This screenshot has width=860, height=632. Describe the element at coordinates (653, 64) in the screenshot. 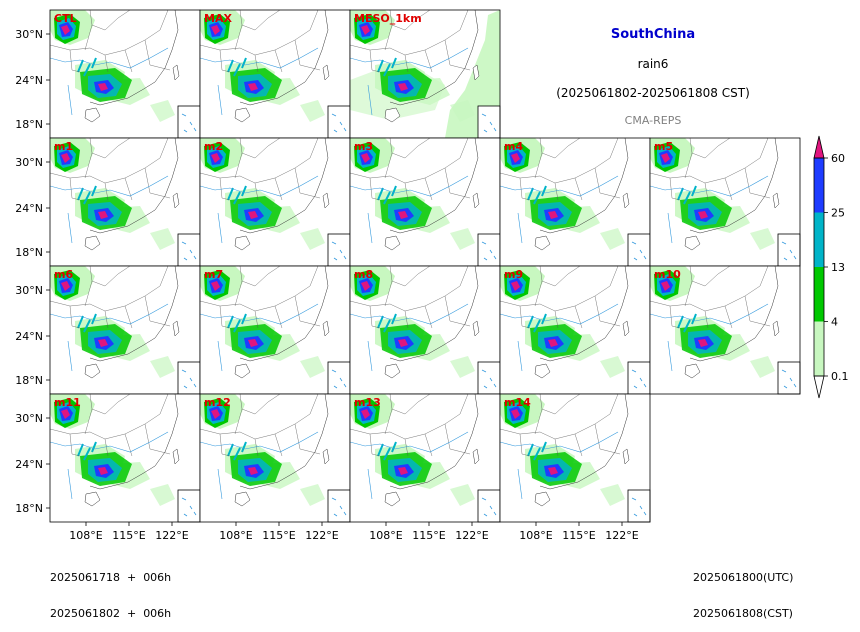

I see `variable-title: rain6` at that location.